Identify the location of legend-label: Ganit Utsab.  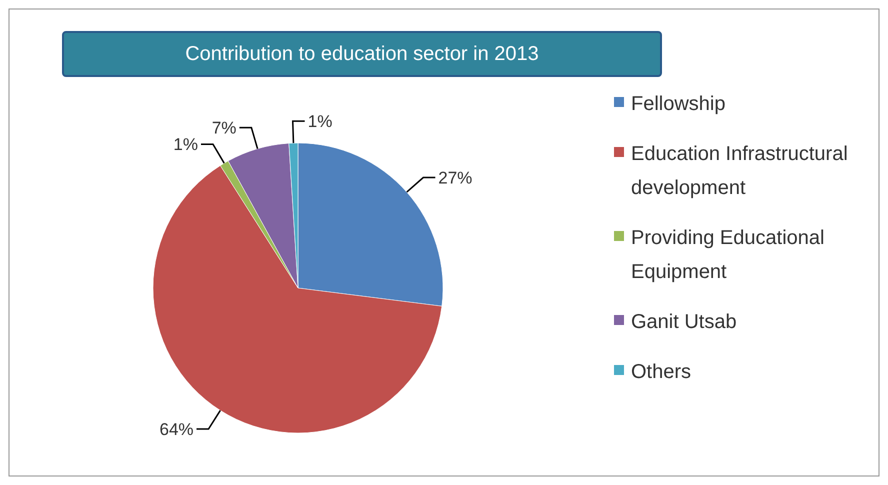
(684, 322).